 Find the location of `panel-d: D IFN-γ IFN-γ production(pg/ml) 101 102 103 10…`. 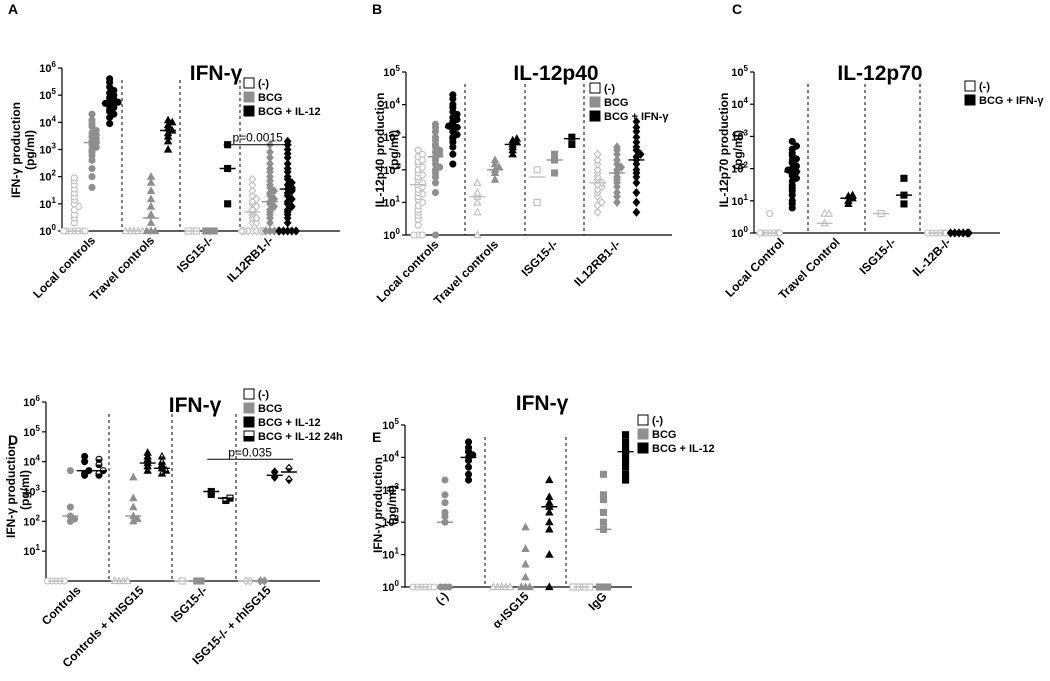

panel-d: D IFN-γ IFN-γ production(pg/ml) 101 102 103 10… is located at coordinates (173, 529).